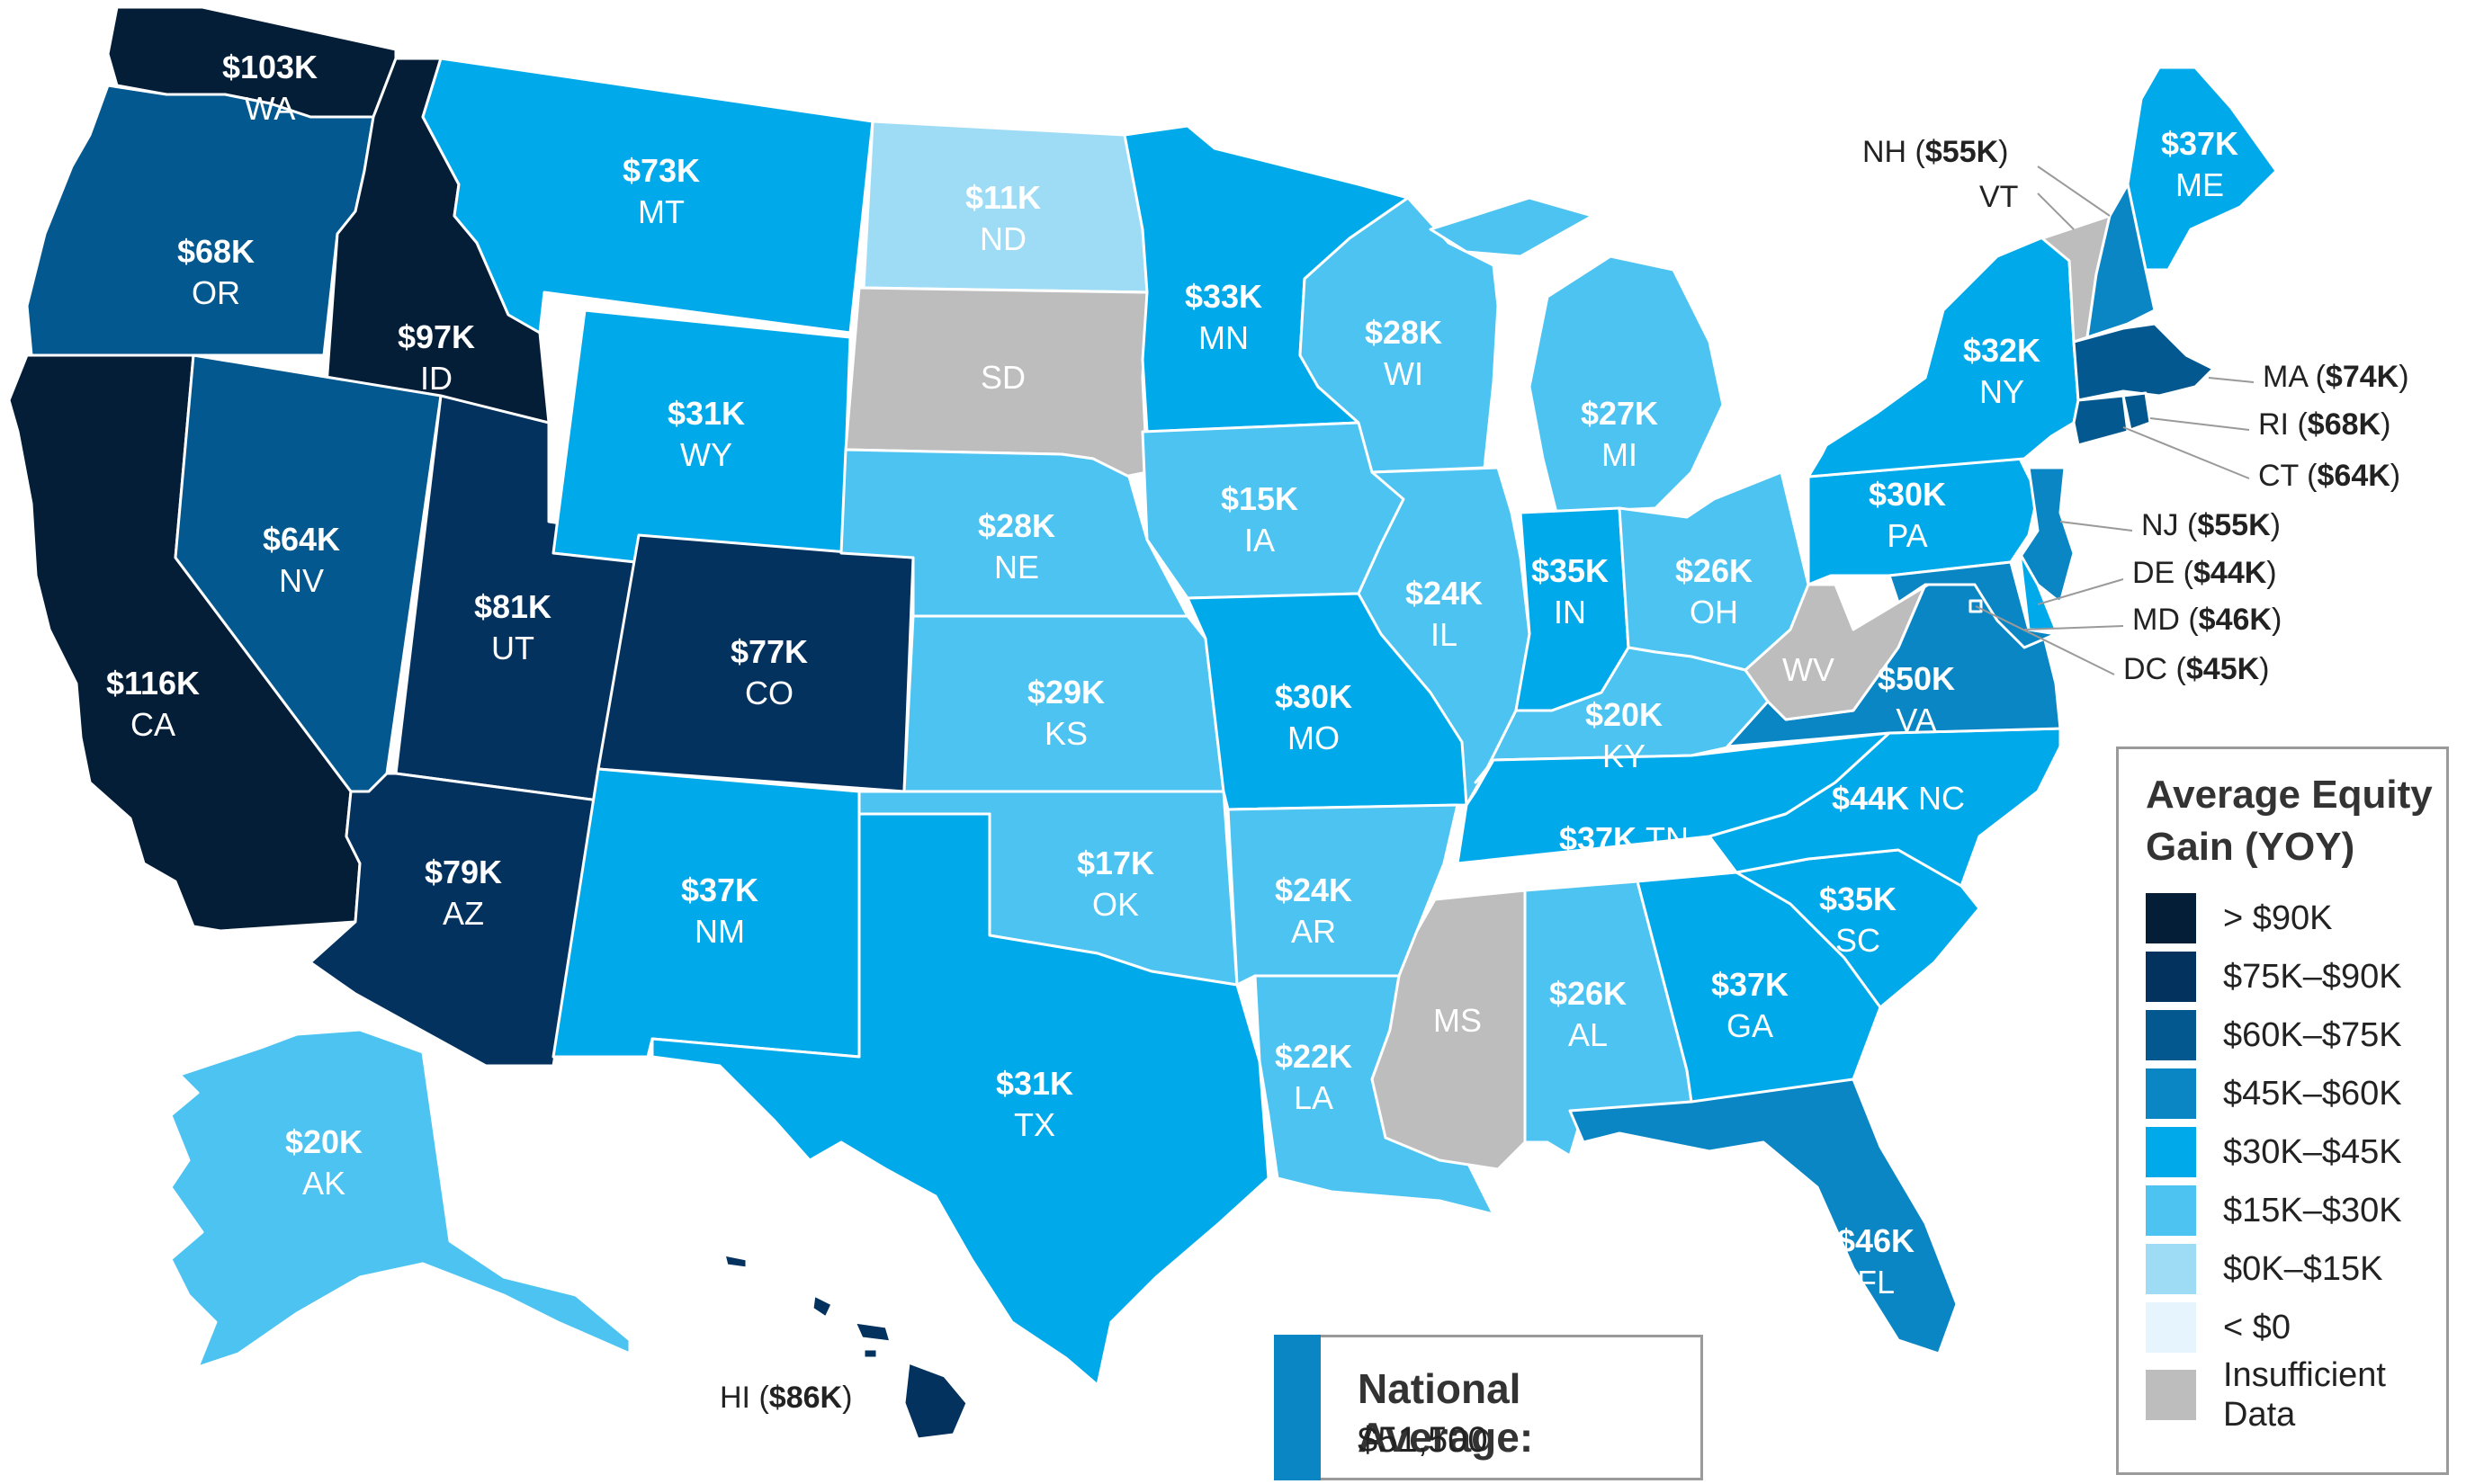 Image resolution: width=2475 pixels, height=1484 pixels. What do you see at coordinates (769, 651) in the screenshot?
I see `value-co: $77K` at bounding box center [769, 651].